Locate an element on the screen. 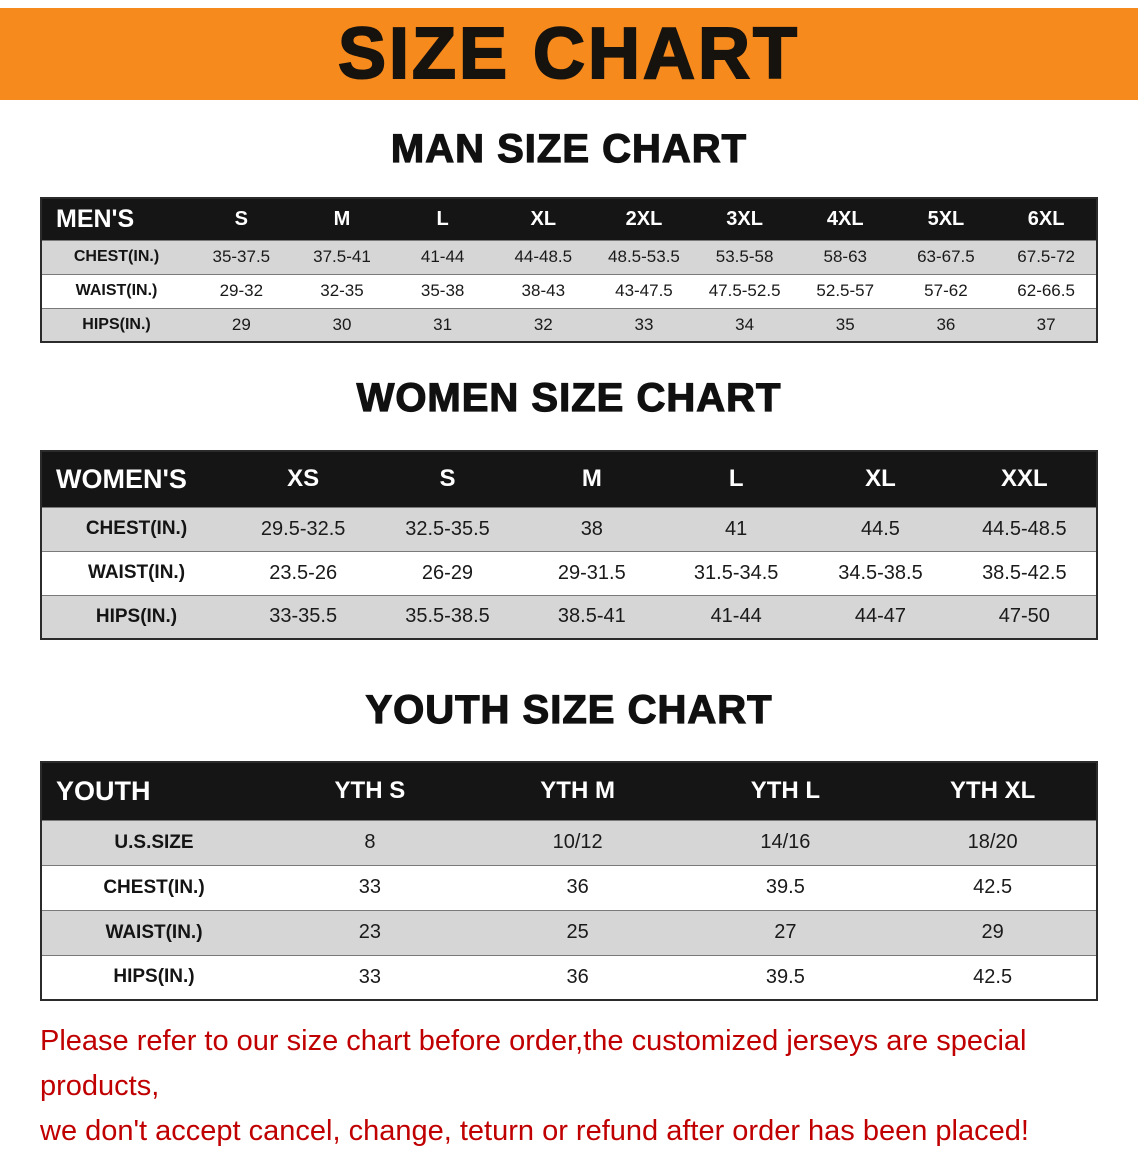 The image size is (1138, 1154). measurement-value-cell: 29-32 is located at coordinates (241, 290).